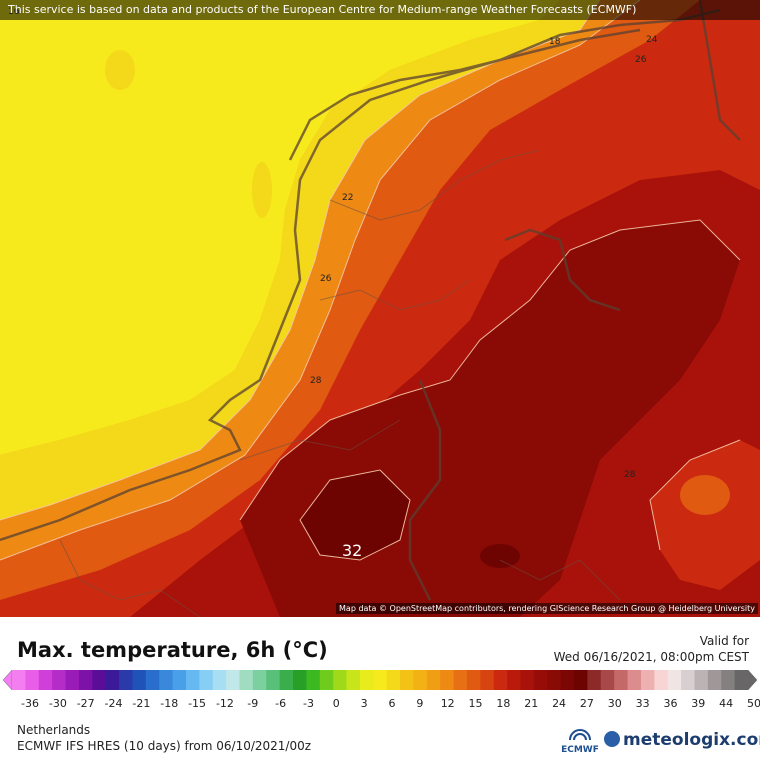 The image size is (760, 760). I want to click on legend-tick-label: -36, so click(30, 702).